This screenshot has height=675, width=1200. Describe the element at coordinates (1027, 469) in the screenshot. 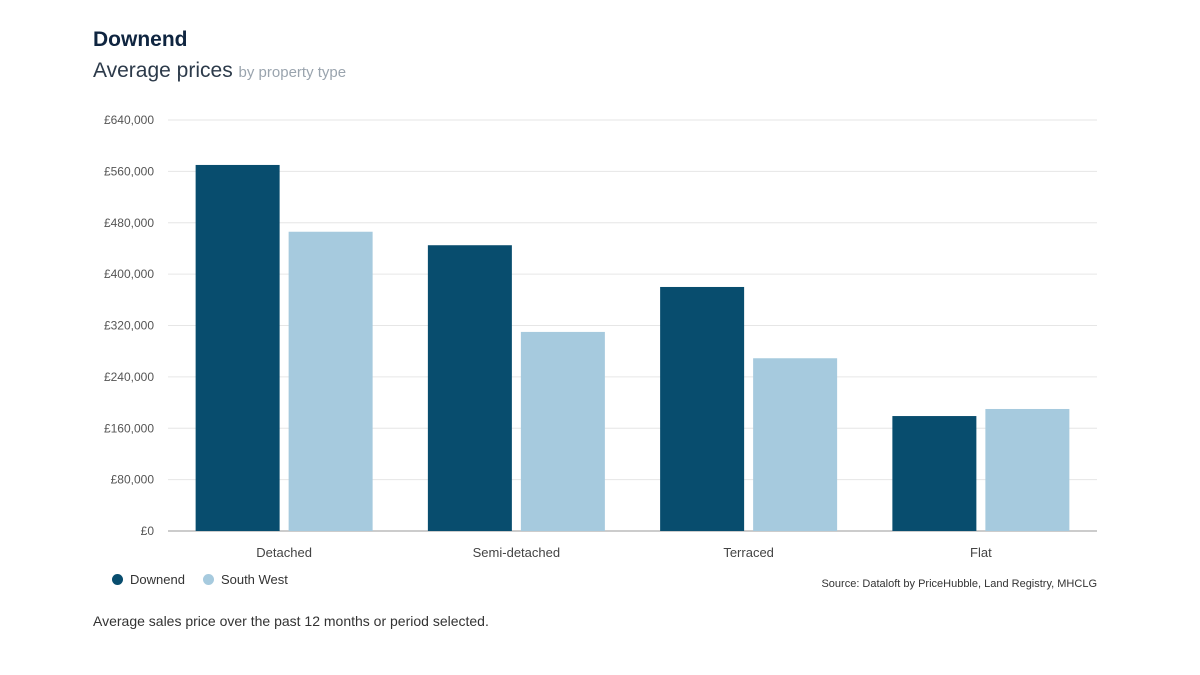

I see `bar-south-west-flat` at that location.